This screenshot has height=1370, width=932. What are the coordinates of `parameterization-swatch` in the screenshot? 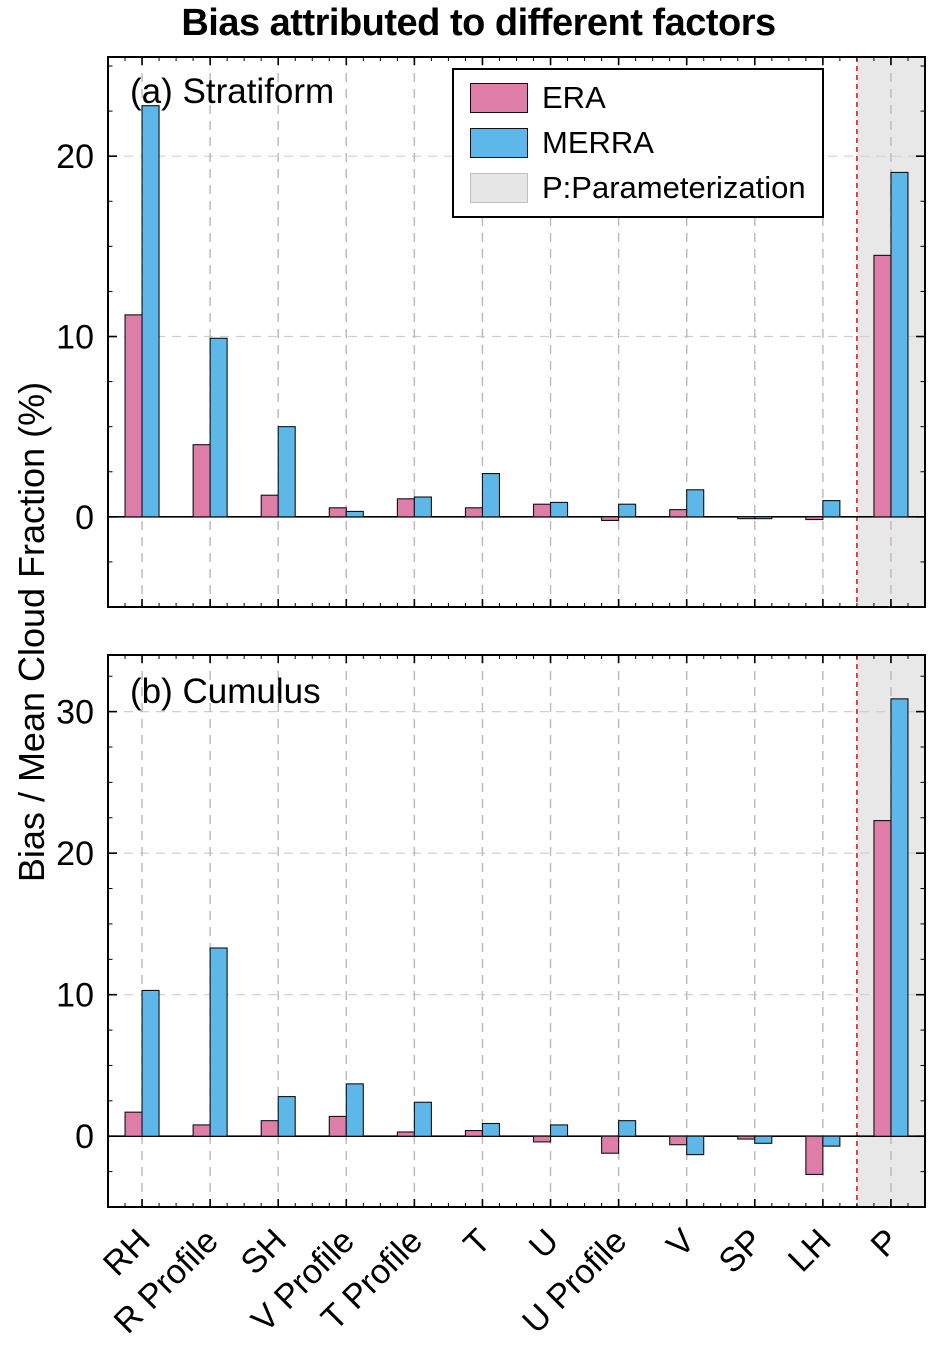 It's located at (499, 188).